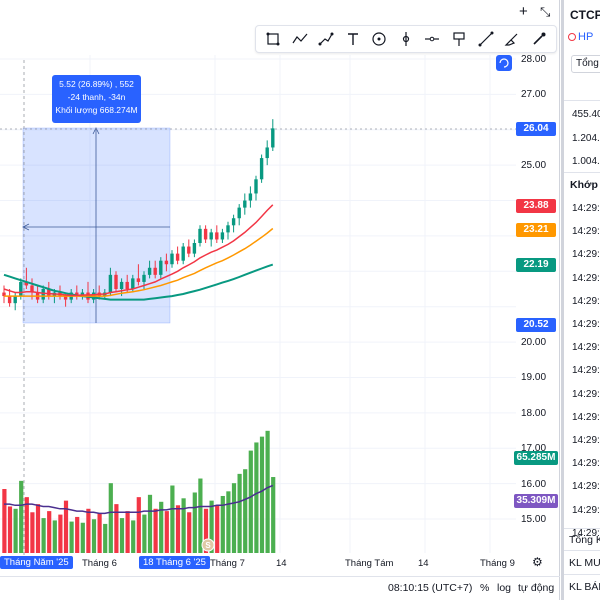  I want to click on svg-text: S, so click(208, 545).